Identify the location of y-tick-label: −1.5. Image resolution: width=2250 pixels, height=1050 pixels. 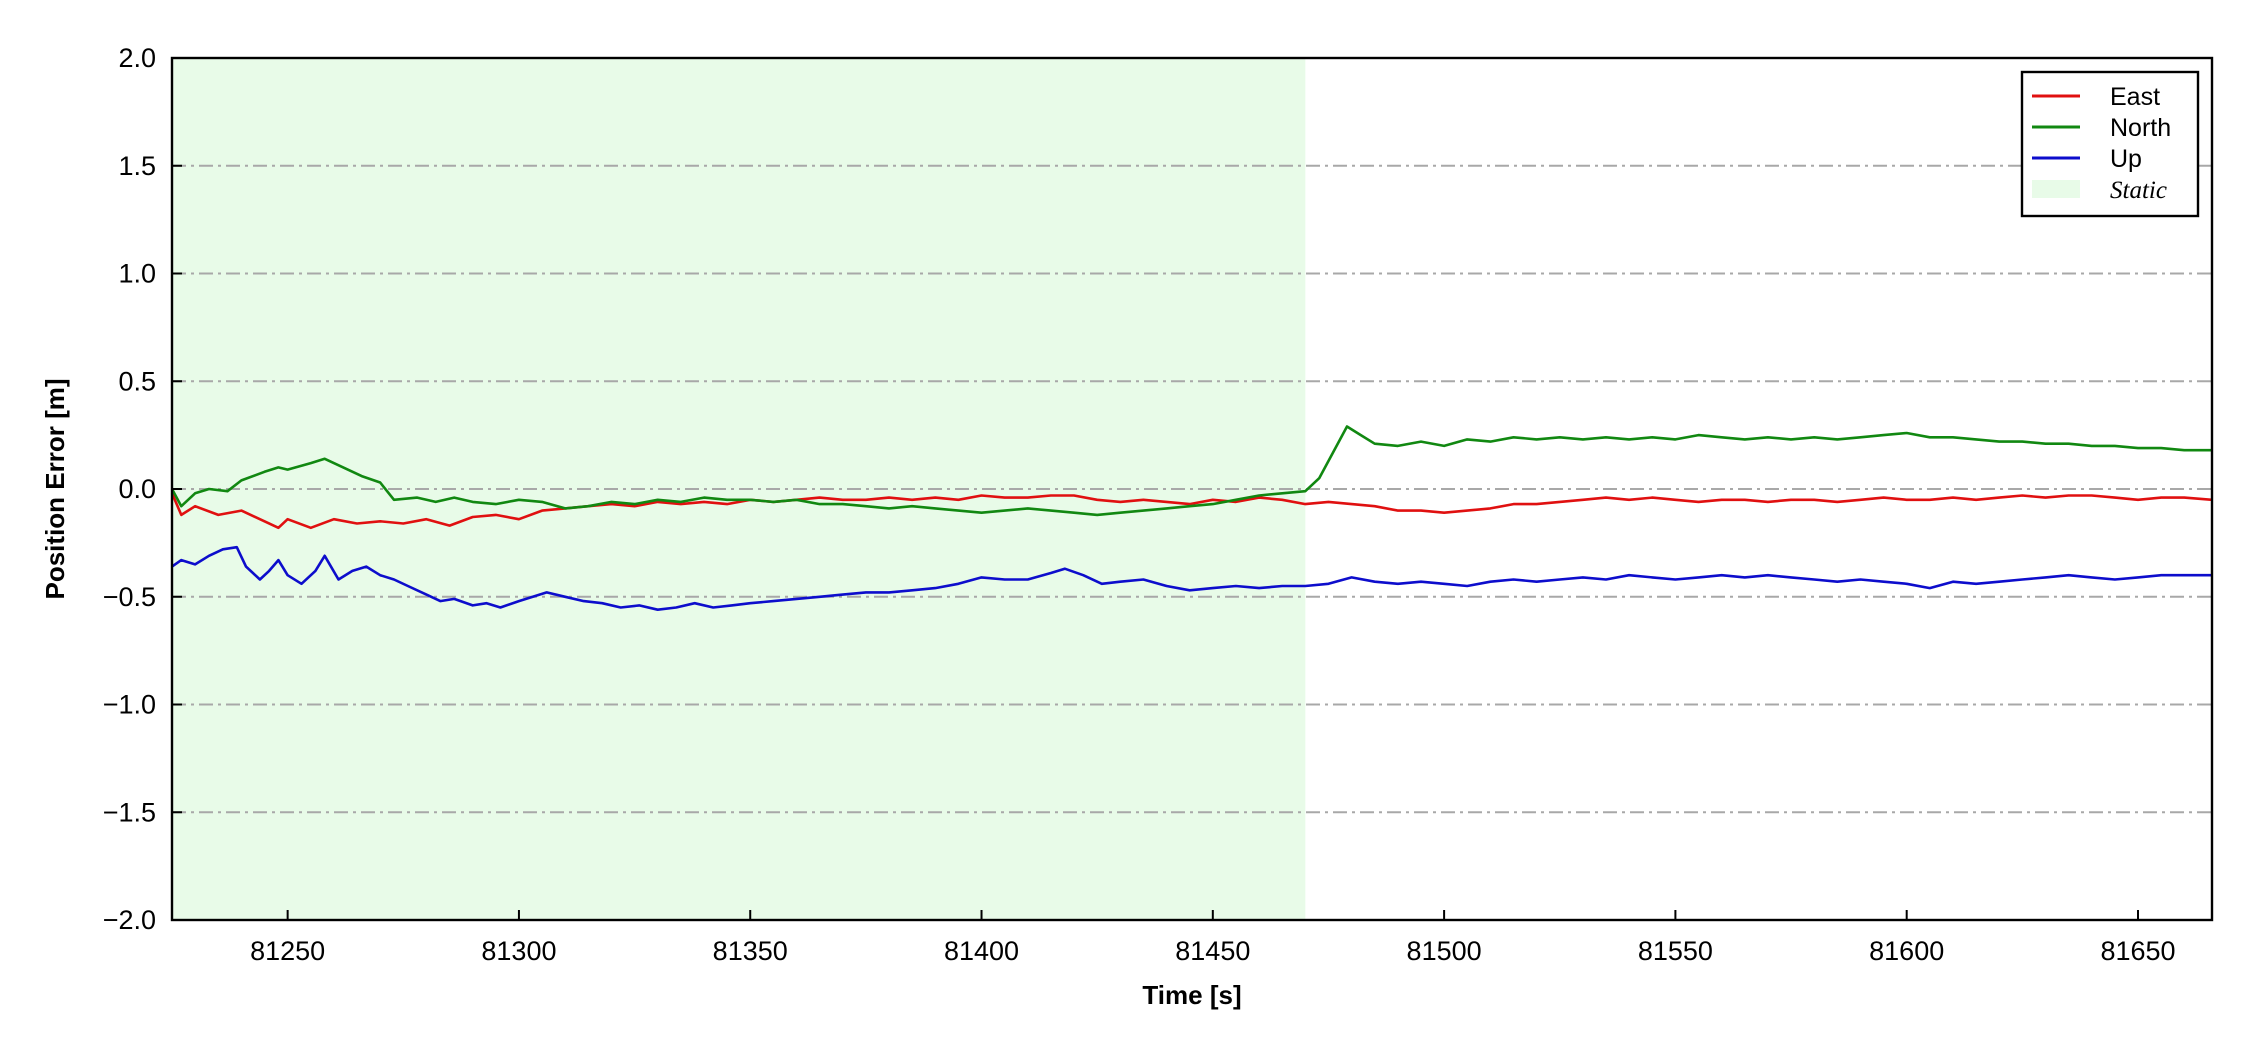
(129, 812).